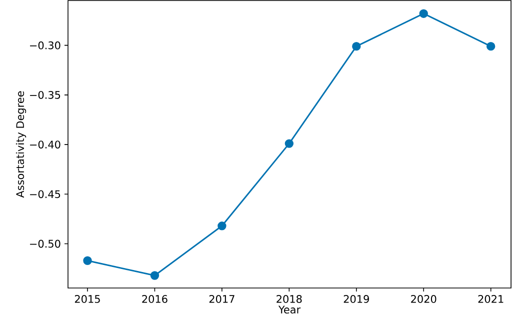 The image size is (512, 326). Describe the element at coordinates (45, 194) in the screenshot. I see `y-tick-label: −0.45` at that location.